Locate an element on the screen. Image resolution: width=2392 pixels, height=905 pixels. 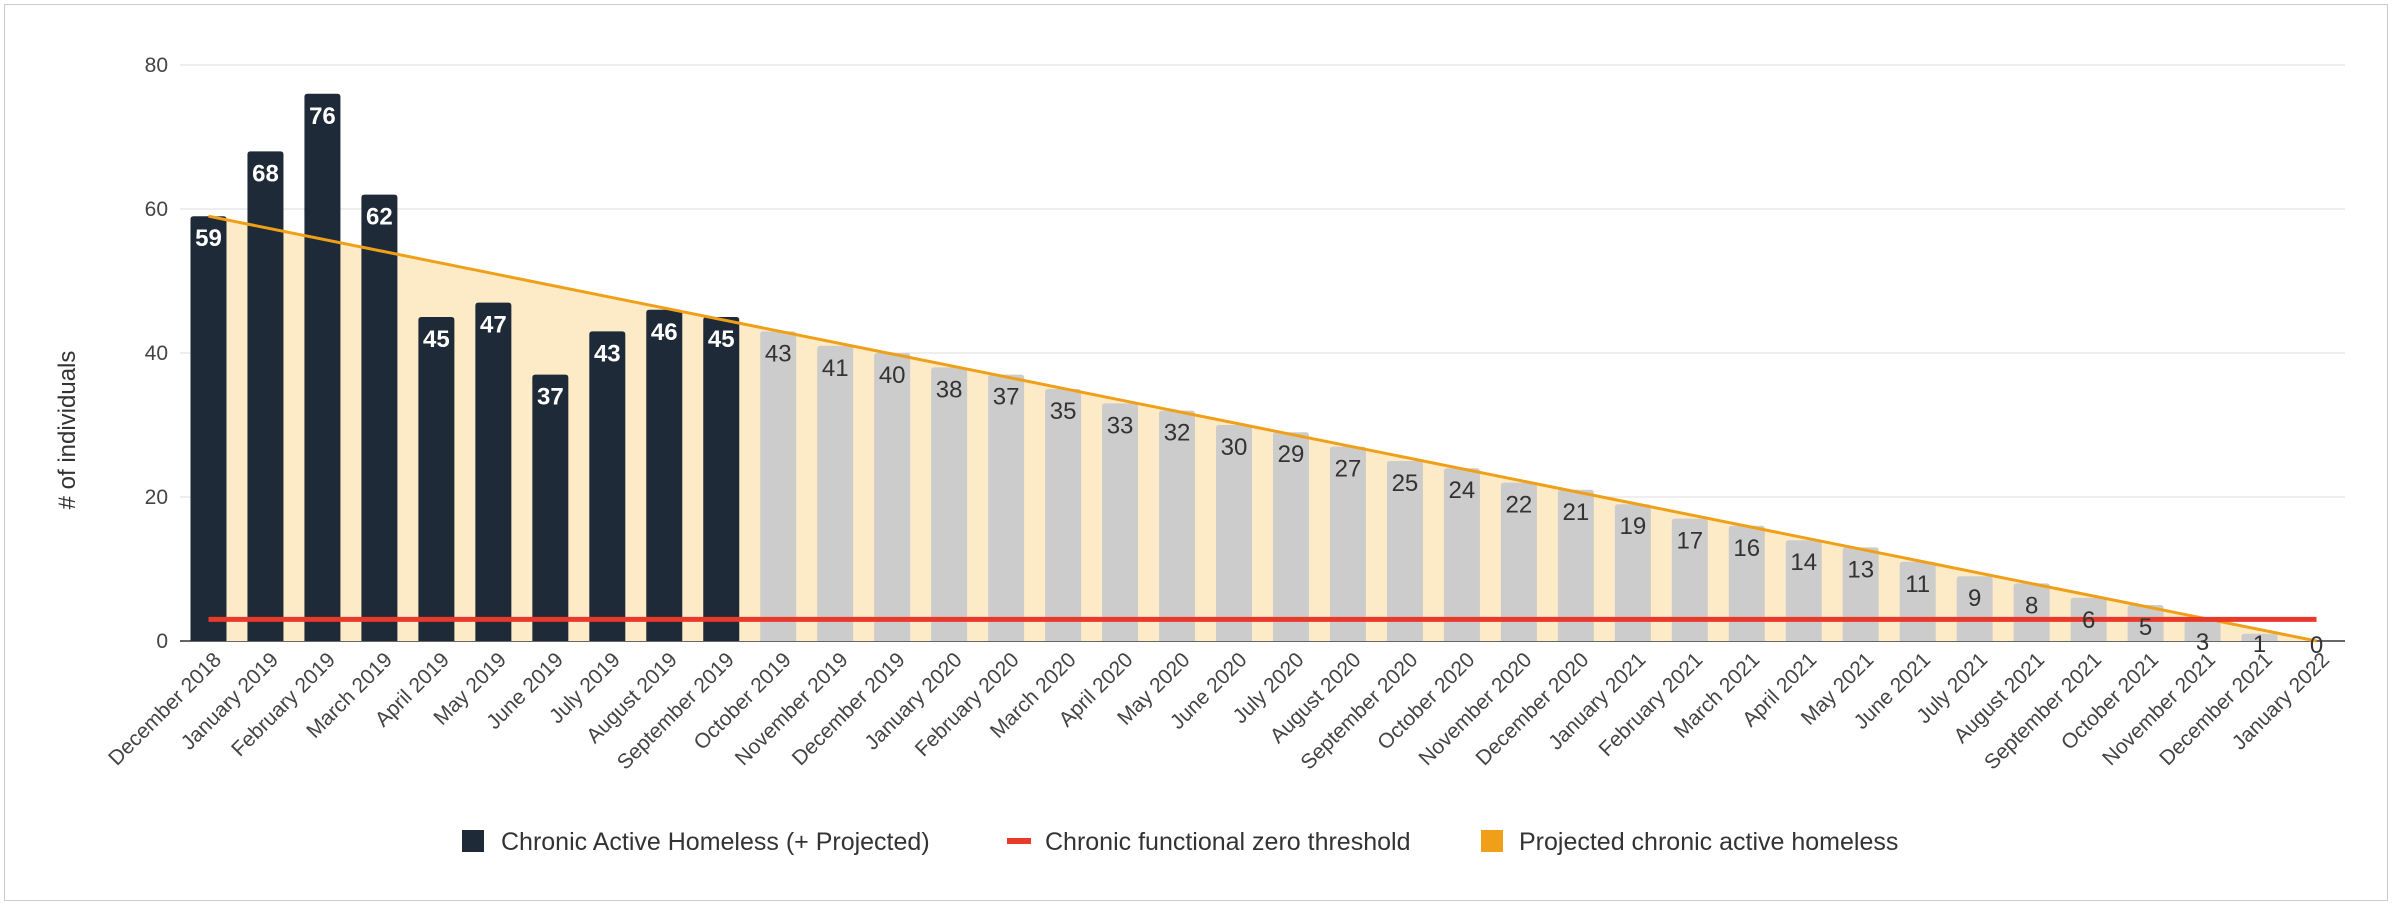
data-label: 19 is located at coordinates (1632, 526).